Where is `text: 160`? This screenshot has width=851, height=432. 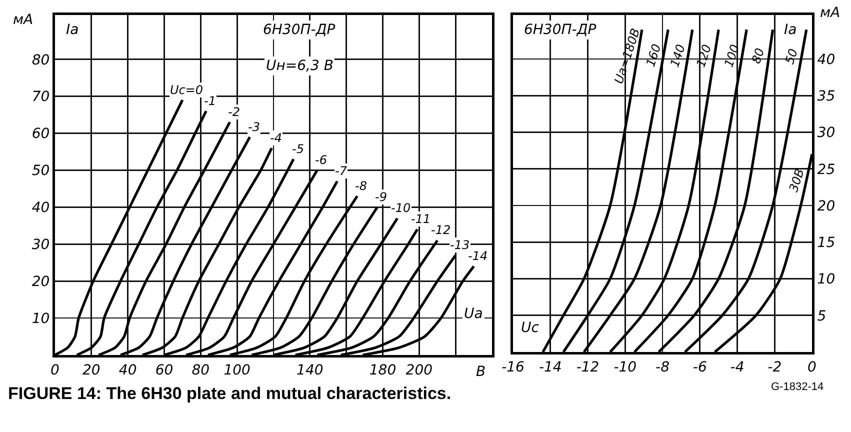 text: 160 is located at coordinates (653, 55).